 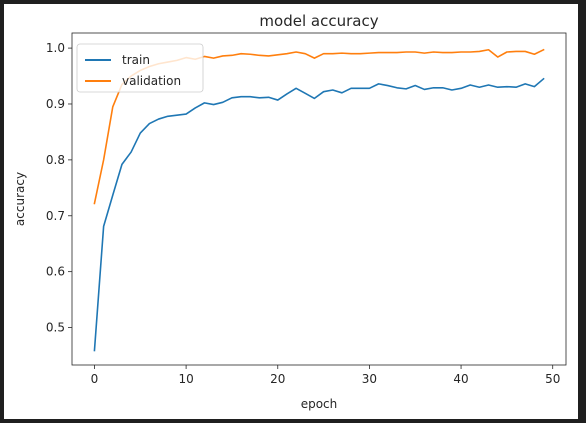 I want to click on x-tick-label: 50, so click(x=552, y=379).